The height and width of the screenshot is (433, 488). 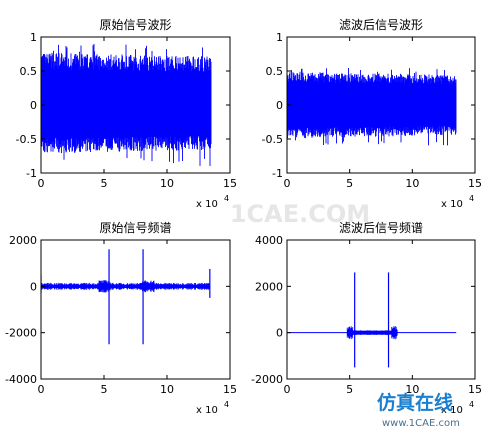 I want to click on subplot-title: 滤波后信号波形, so click(x=381, y=25).